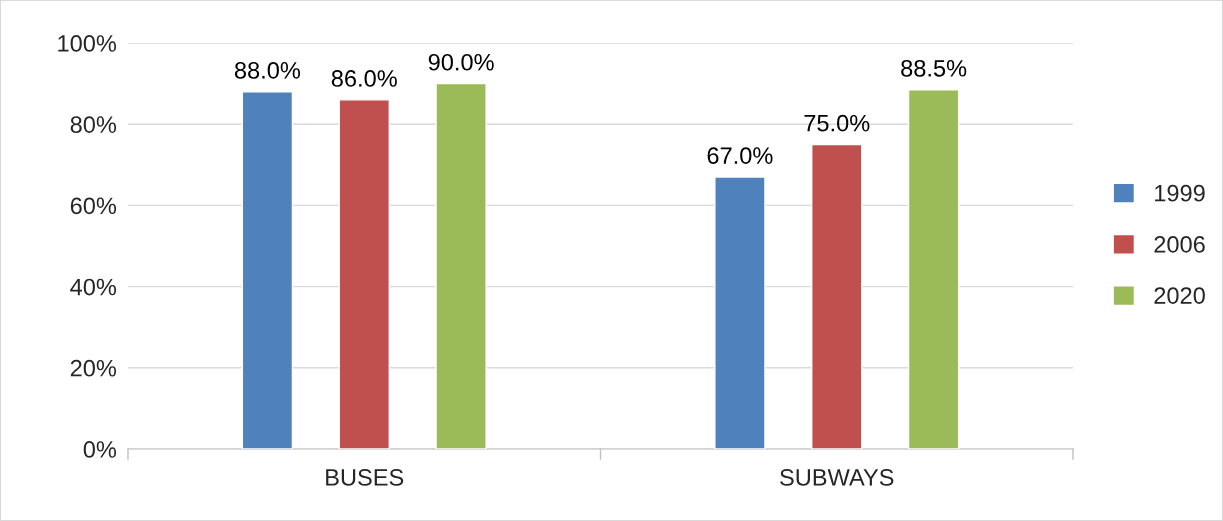 The height and width of the screenshot is (521, 1223). I want to click on legend-label: 1999, so click(1180, 193).